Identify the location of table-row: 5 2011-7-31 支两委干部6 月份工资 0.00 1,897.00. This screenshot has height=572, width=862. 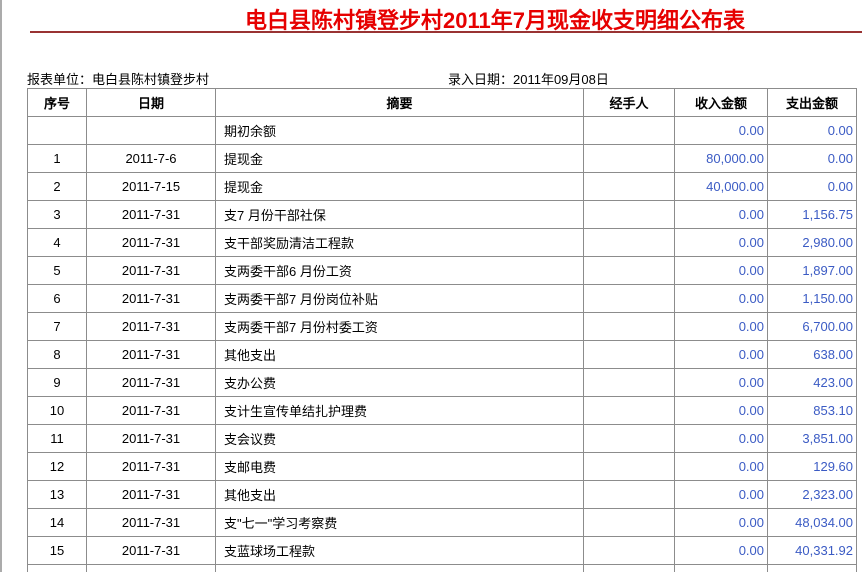
(442, 270).